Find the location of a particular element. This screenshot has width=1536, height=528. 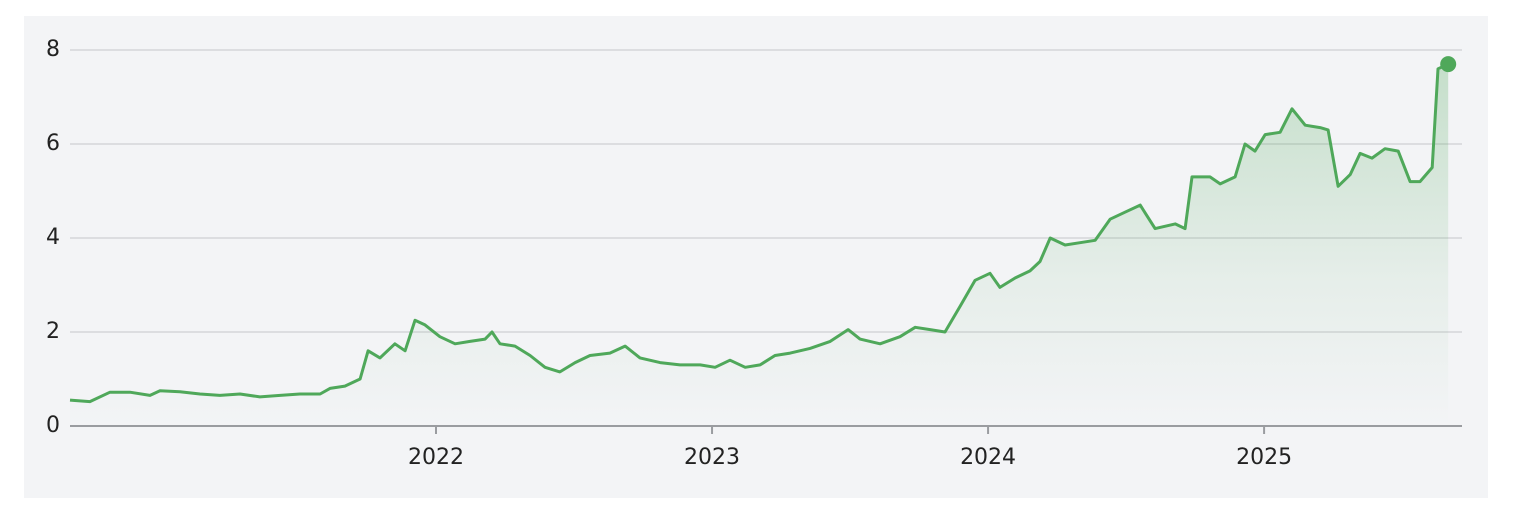

y-tick-label: 4 is located at coordinates (53, 237).